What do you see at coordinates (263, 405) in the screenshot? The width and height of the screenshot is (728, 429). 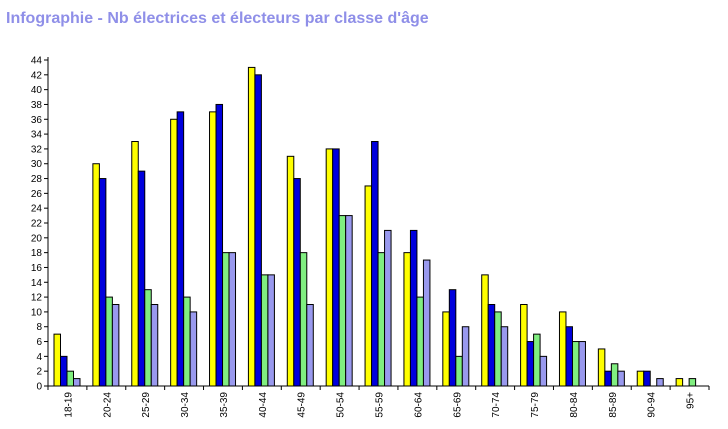 I see `x-tick-label: 40-44` at bounding box center [263, 405].